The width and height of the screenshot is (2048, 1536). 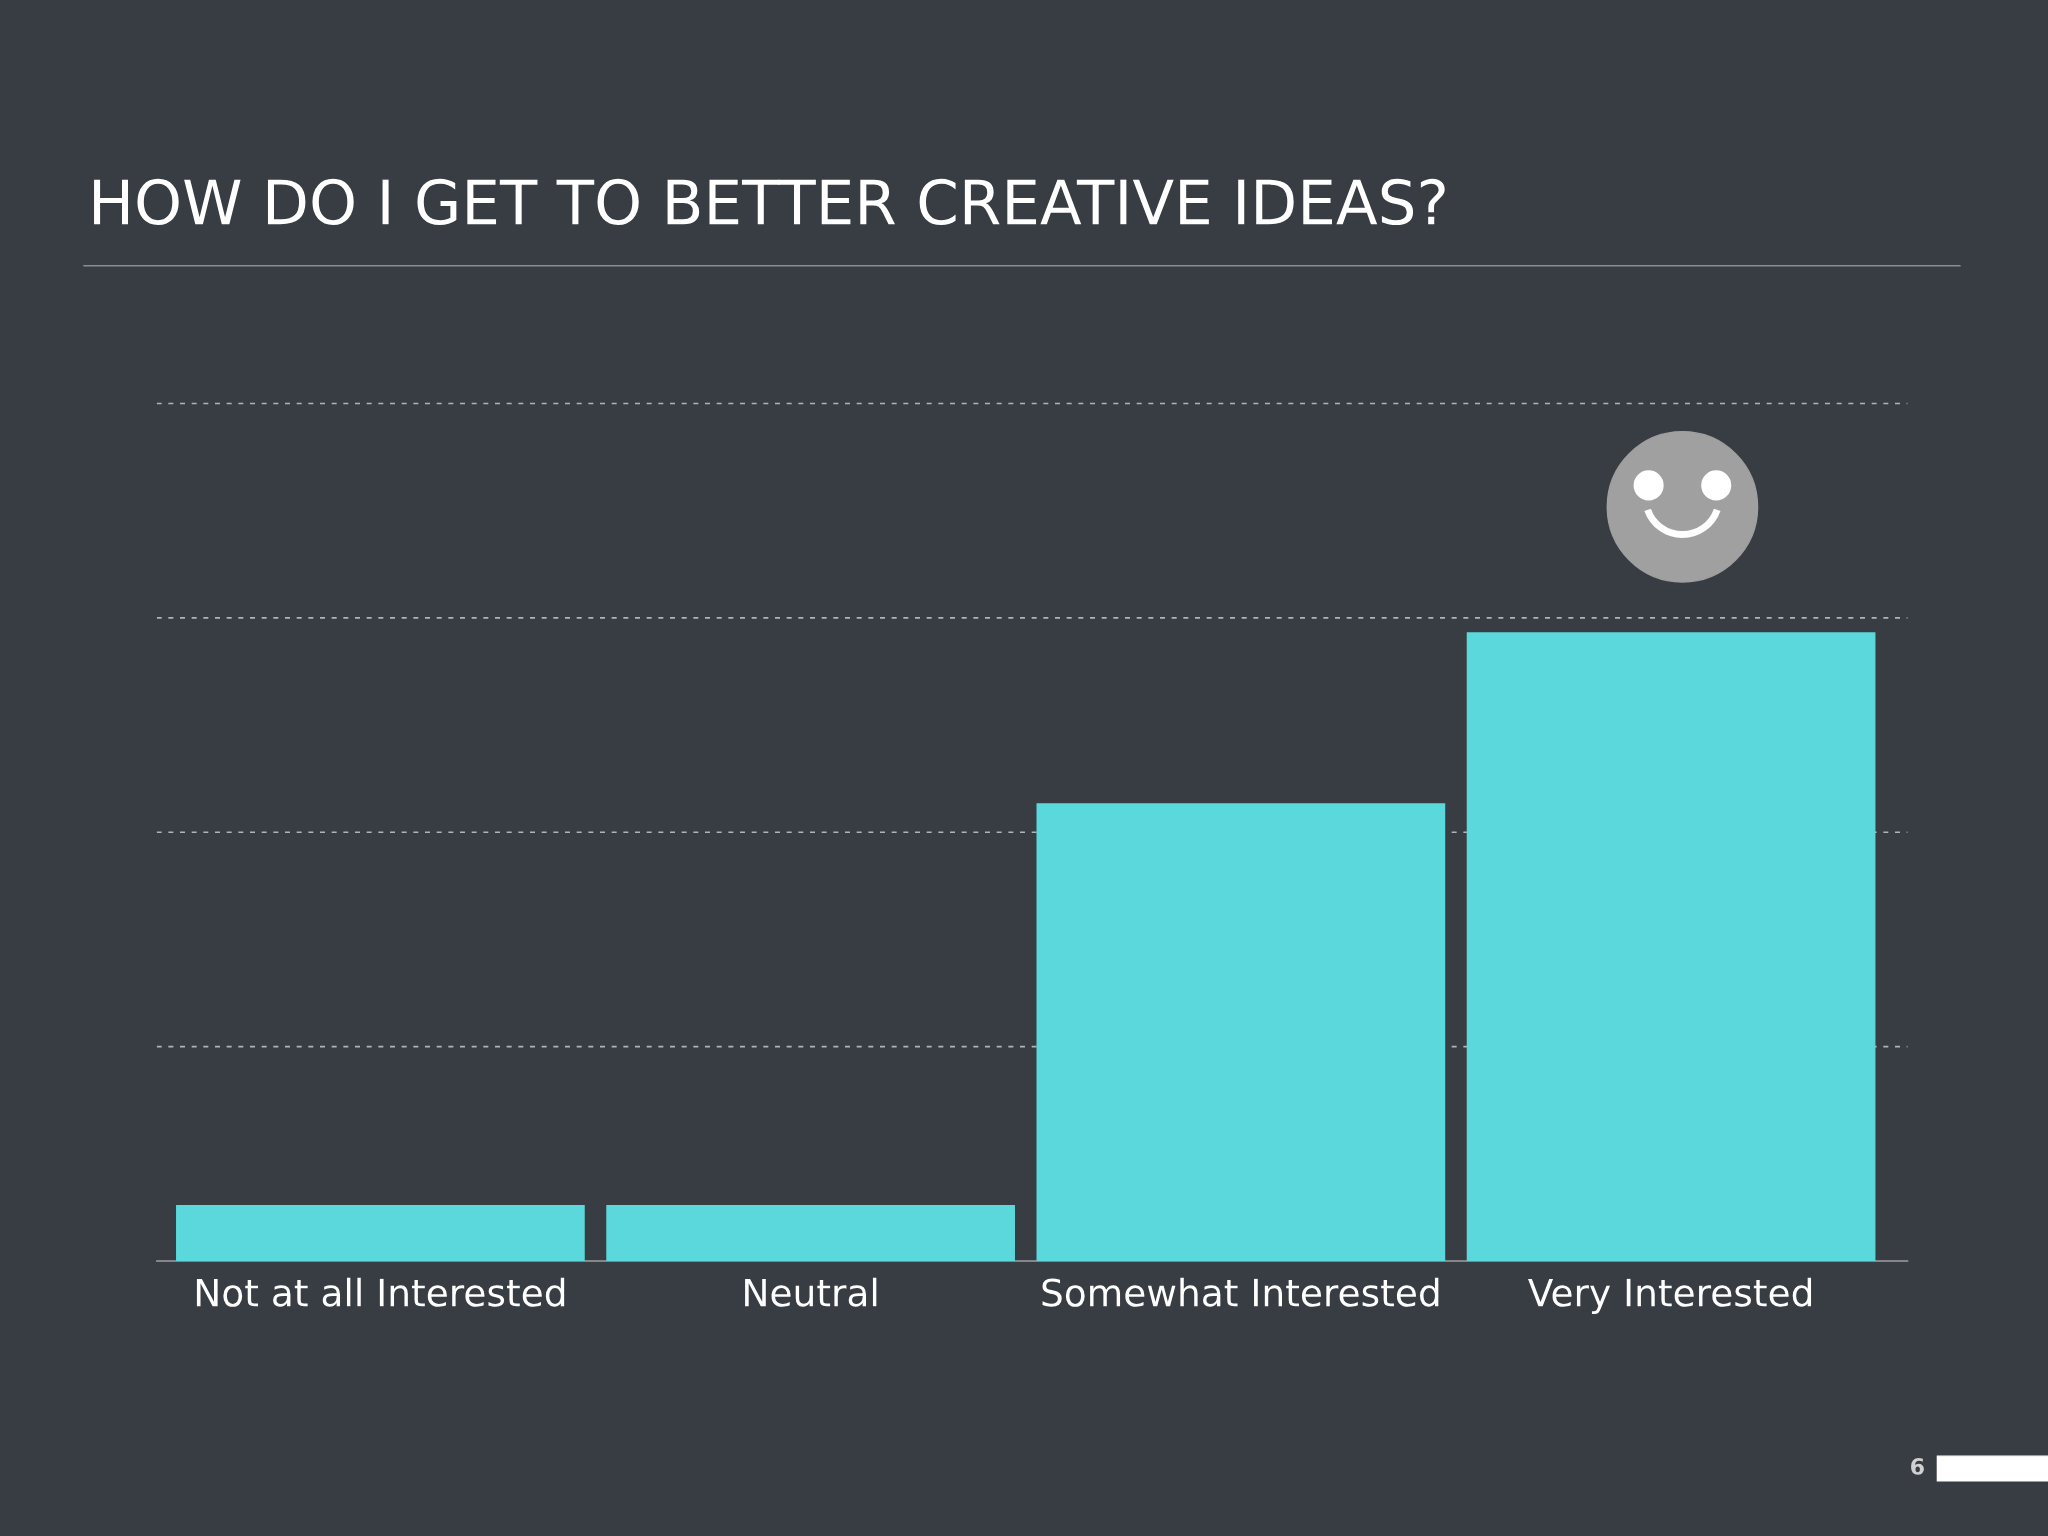 I want to click on x-tick-label: Very Interested, so click(x=1670, y=1296).